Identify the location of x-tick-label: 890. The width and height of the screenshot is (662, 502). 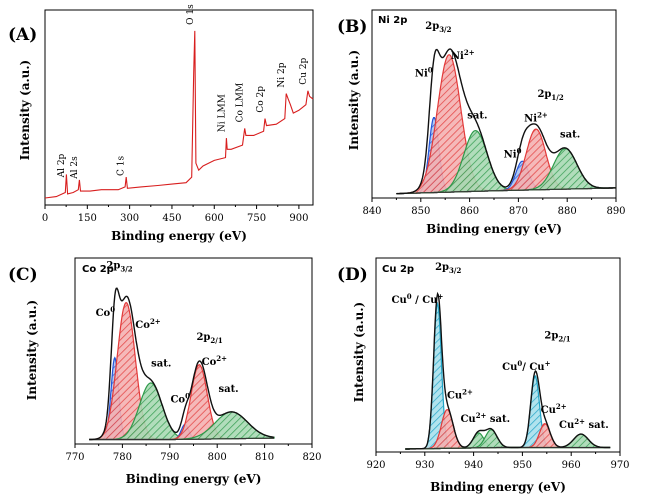
(615, 211).